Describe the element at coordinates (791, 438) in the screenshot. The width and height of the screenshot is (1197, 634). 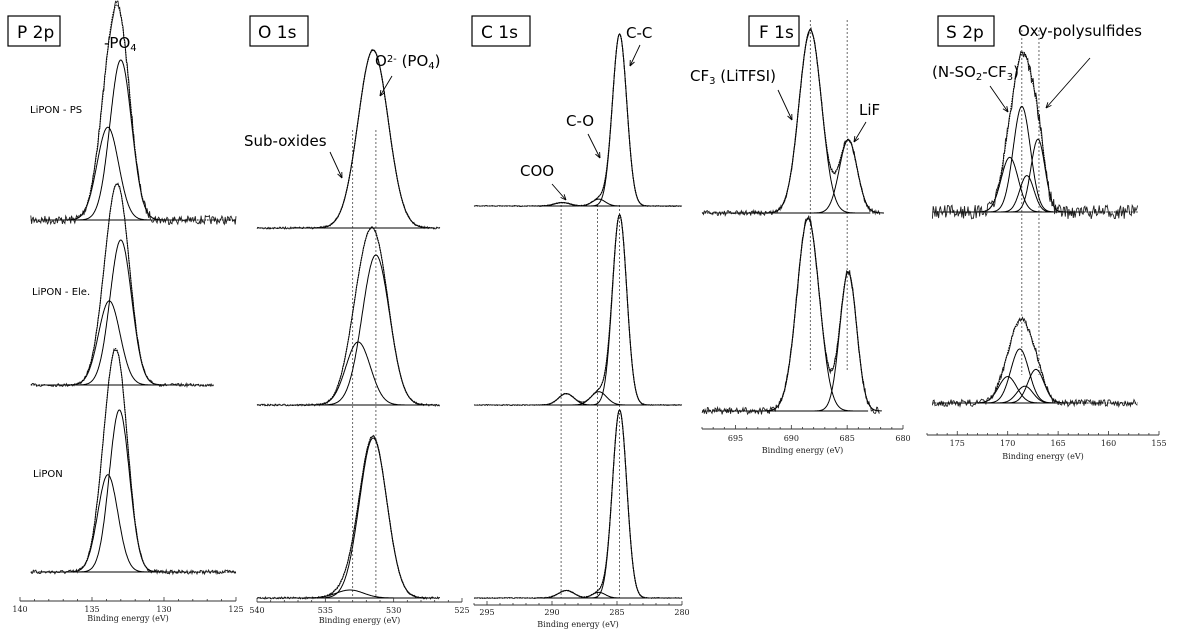
I see `x-tick-label: 690` at that location.